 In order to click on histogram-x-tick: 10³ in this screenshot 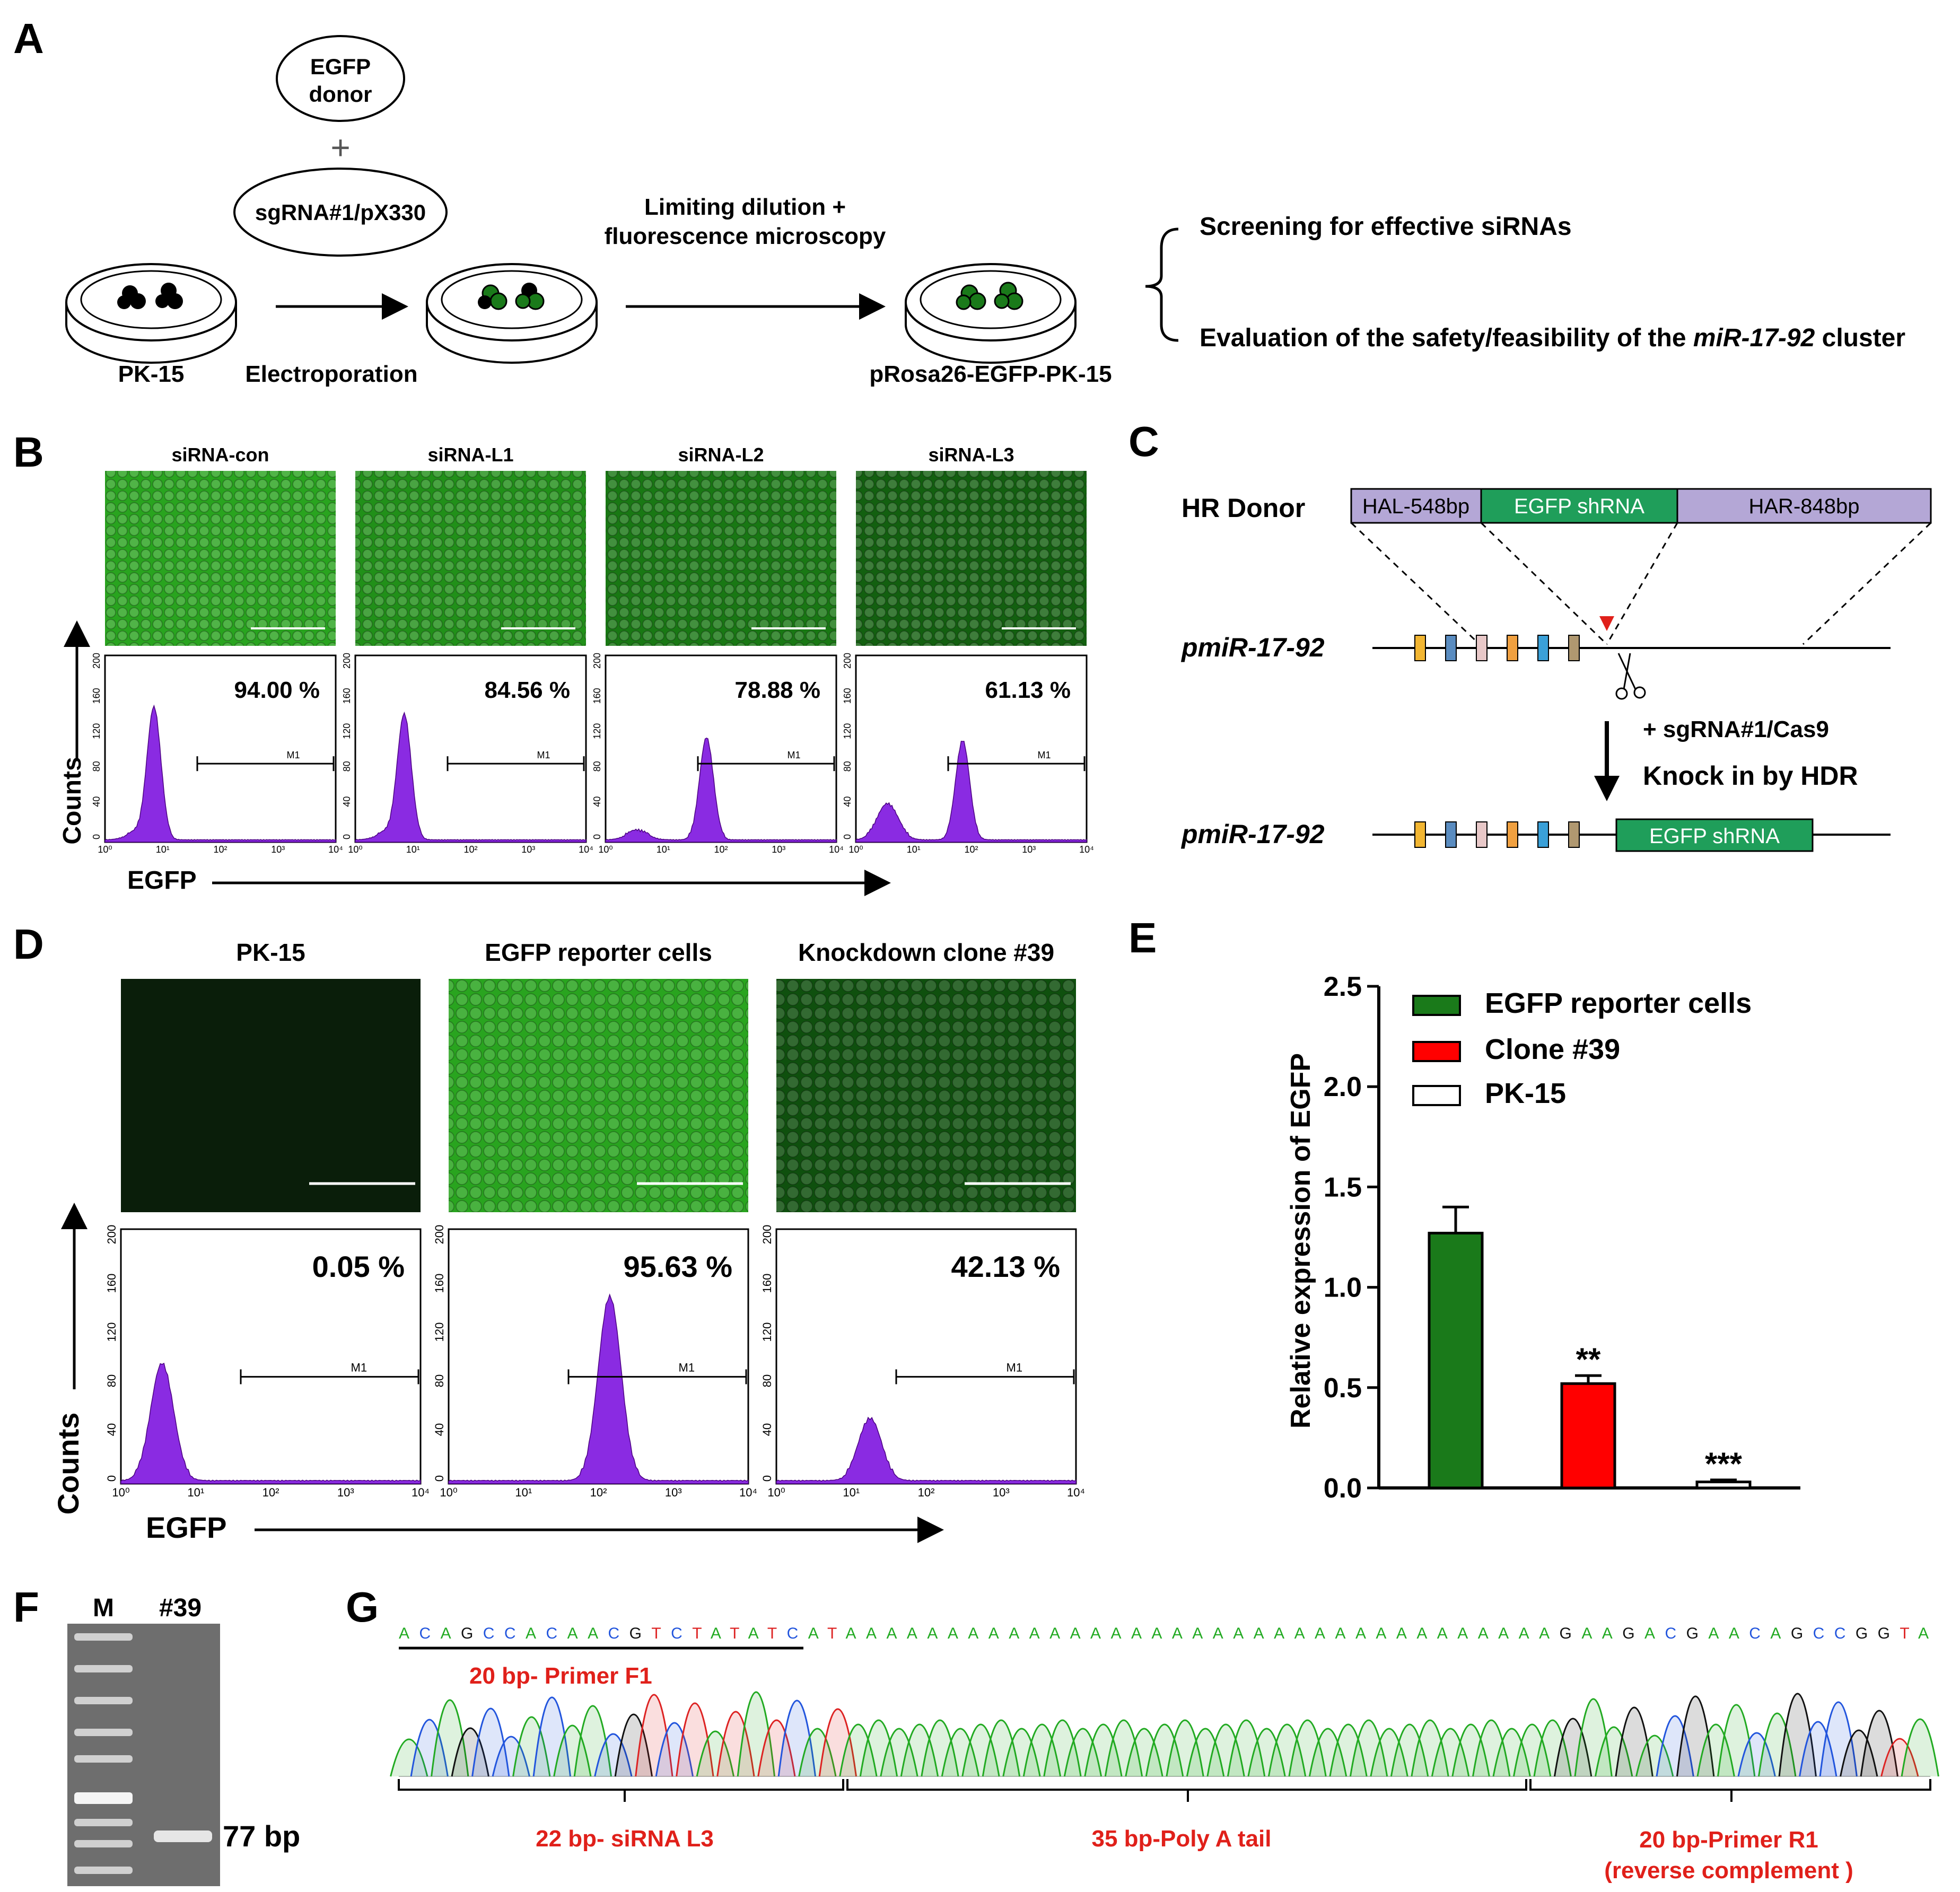, I will do `click(673, 1492)`.